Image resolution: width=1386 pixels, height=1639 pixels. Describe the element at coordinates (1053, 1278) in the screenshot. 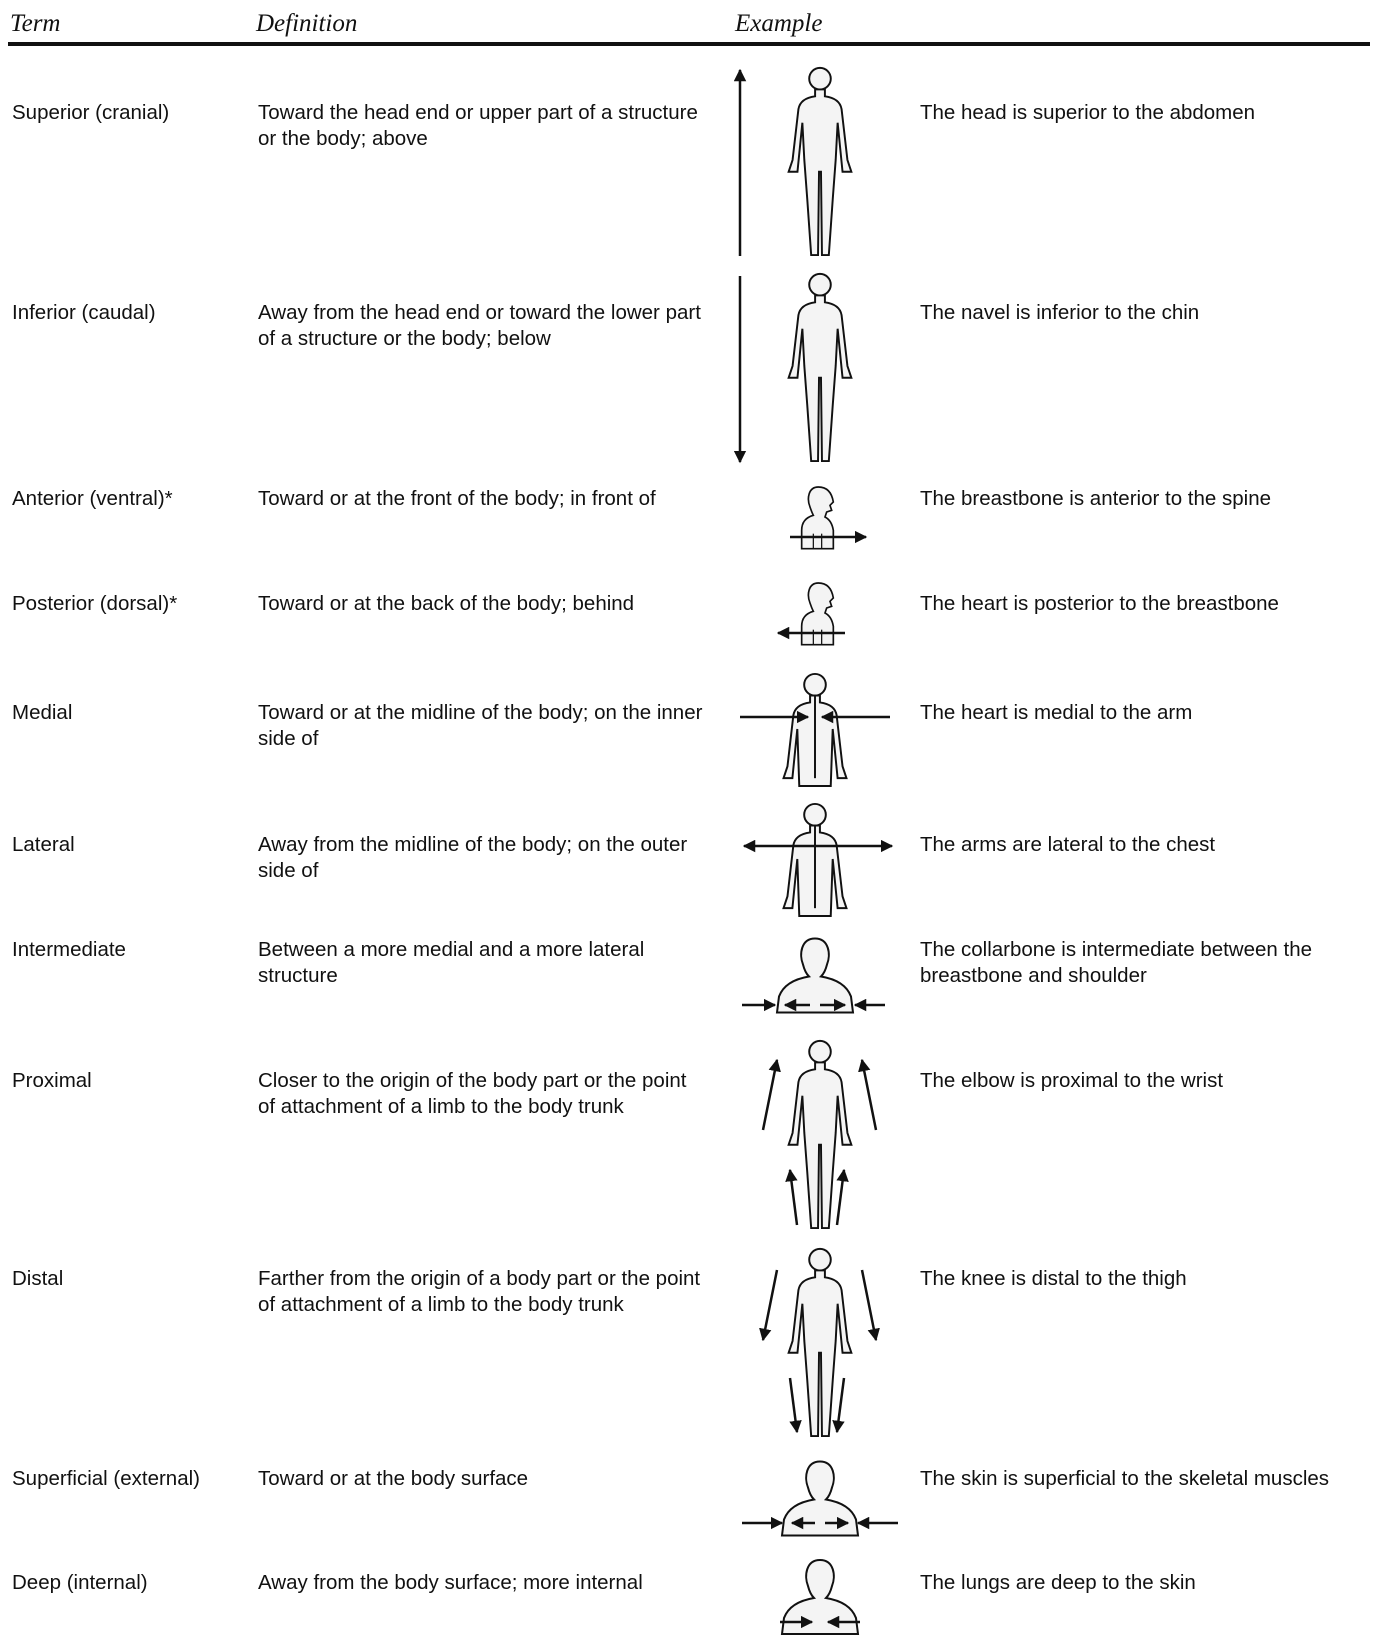

I see `row-example: The knee is distal to the thigh` at that location.